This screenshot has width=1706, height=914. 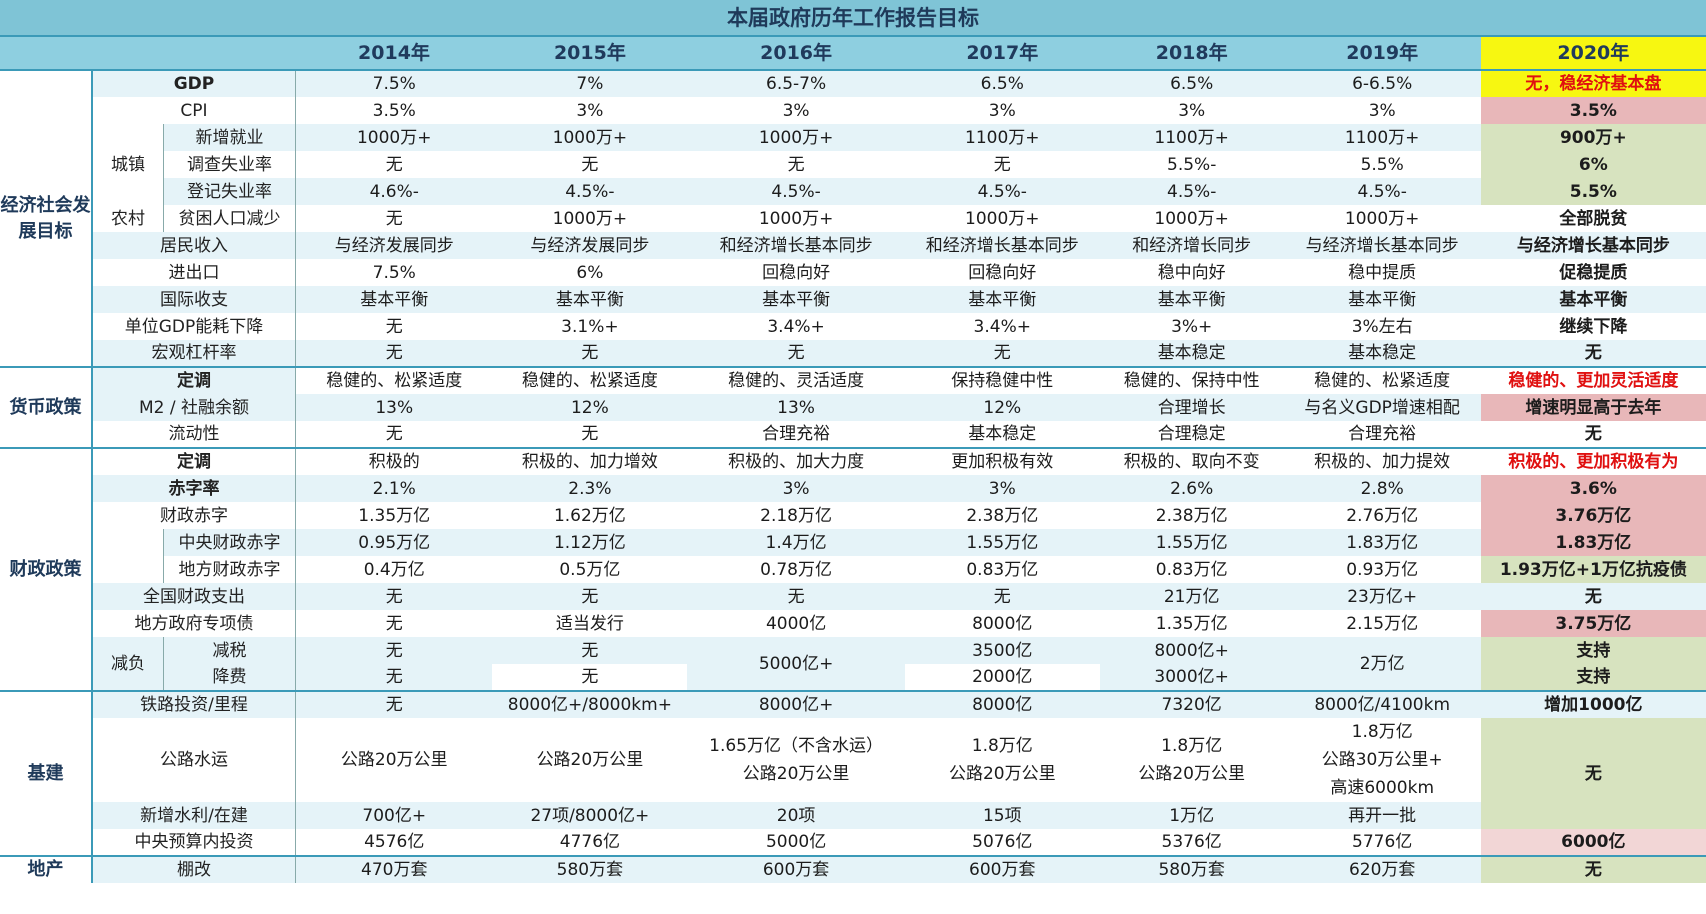 I want to click on cell-2020: 积极的、更加积极有为, so click(x=1593, y=462).